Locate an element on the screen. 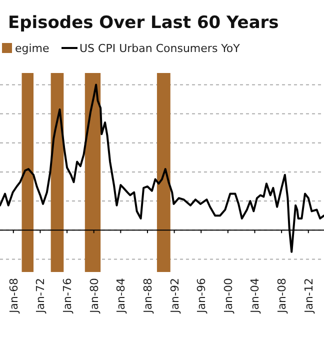 This screenshot has height=344, width=324. x-tick-label: Jan-76 is located at coordinates (67, 296).